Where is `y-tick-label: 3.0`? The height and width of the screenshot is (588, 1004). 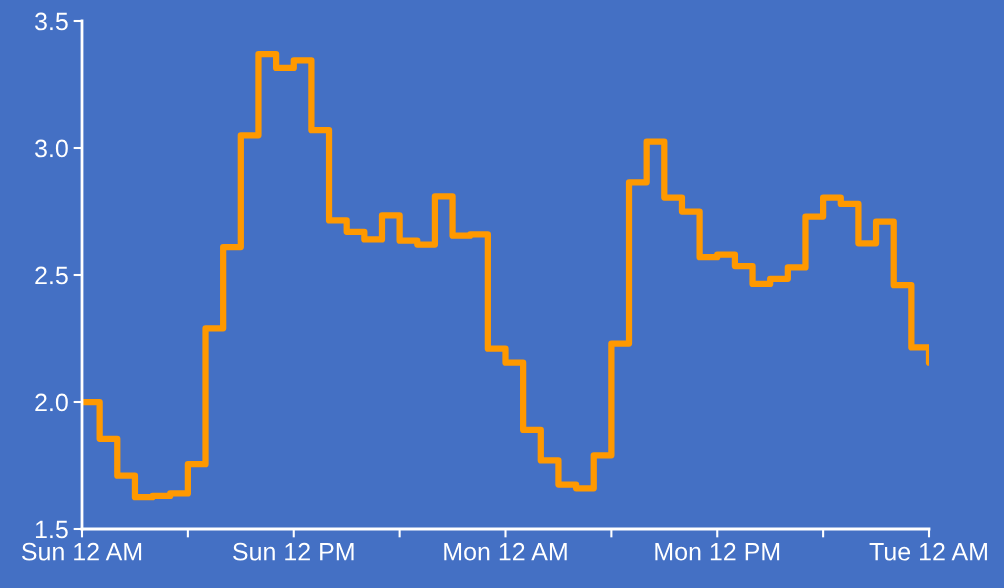 y-tick-label: 3.0 is located at coordinates (51, 148).